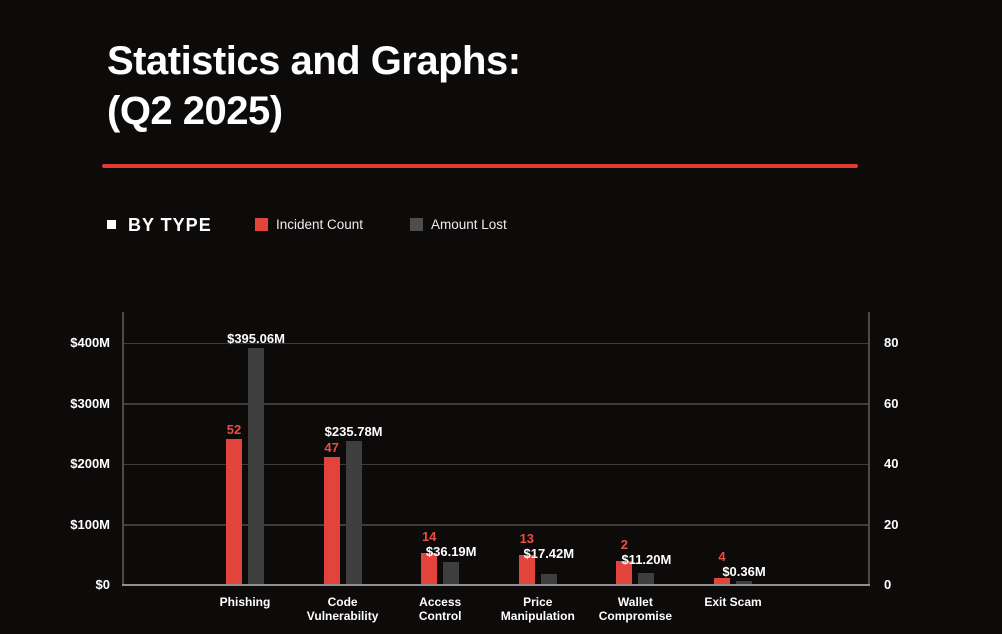 The width and height of the screenshot is (1002, 634). What do you see at coordinates (635, 616) in the screenshot?
I see `category-label-line: Compromise` at bounding box center [635, 616].